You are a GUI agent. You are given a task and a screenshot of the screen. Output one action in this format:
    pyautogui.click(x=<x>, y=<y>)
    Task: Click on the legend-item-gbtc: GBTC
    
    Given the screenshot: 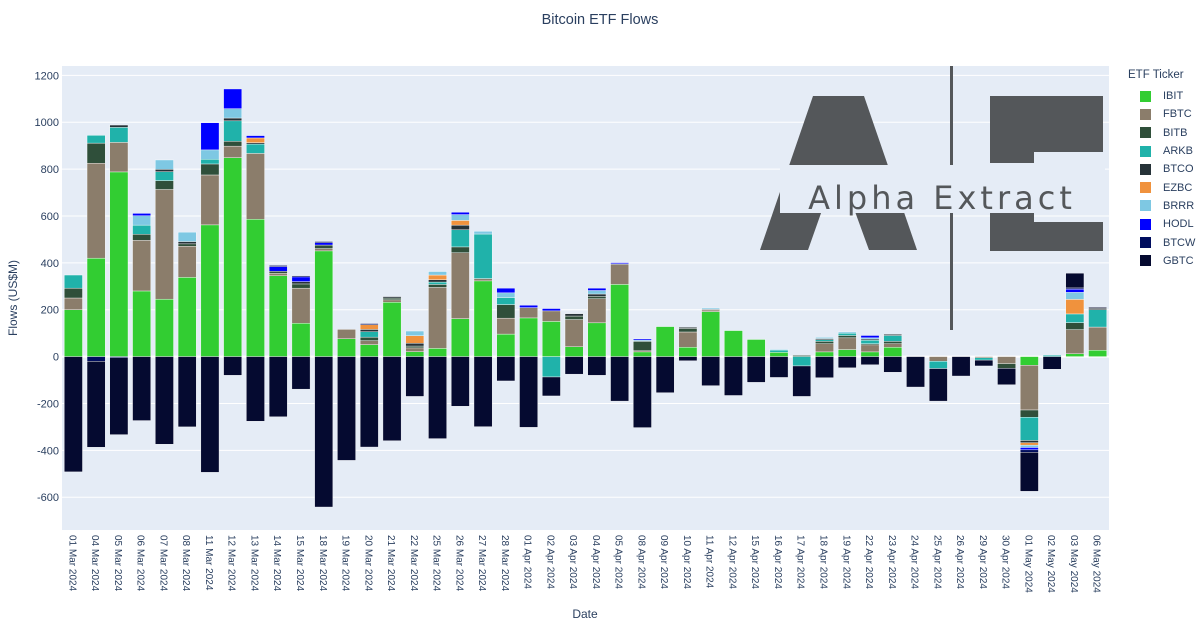 What is the action you would take?
    pyautogui.click(x=1161, y=261)
    